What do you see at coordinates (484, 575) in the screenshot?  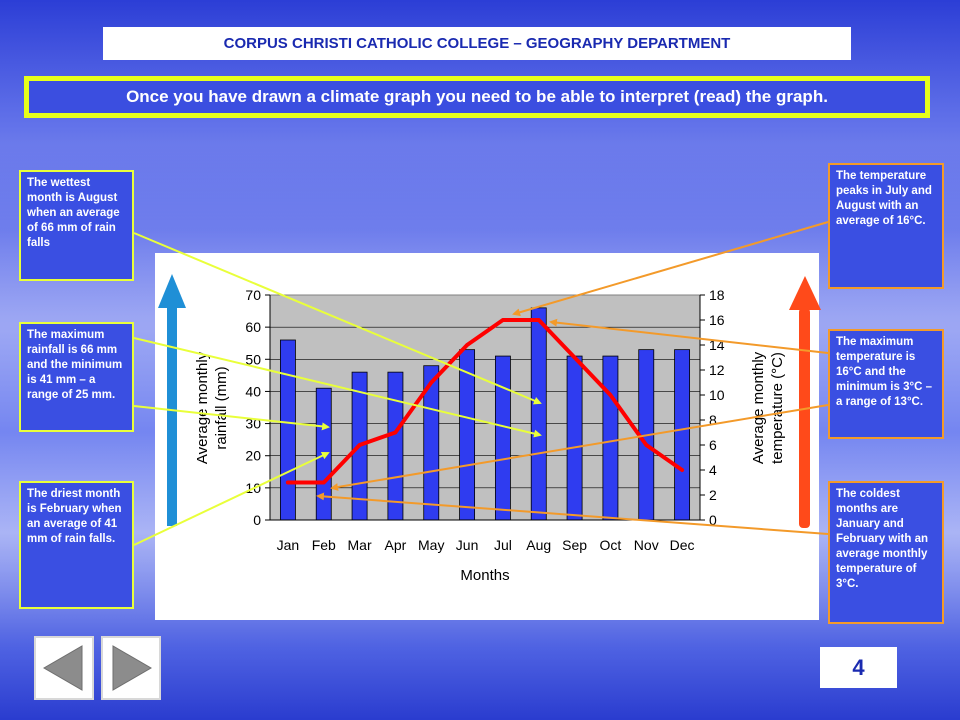 I see `x-axis-title: Months` at bounding box center [484, 575].